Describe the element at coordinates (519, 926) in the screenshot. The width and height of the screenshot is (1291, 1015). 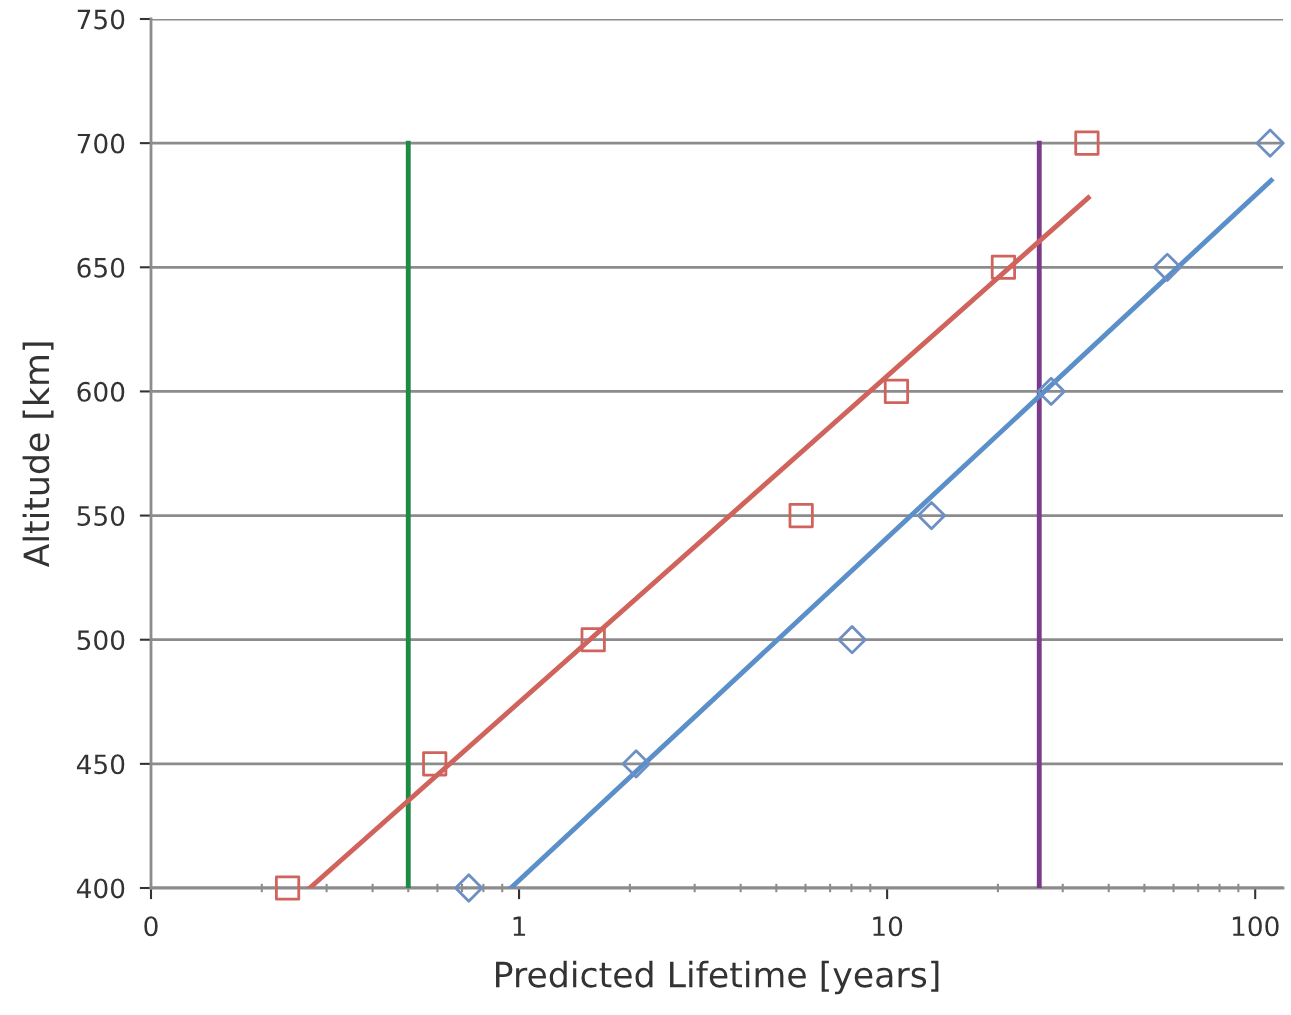
I see `x-tick-label: 1` at that location.